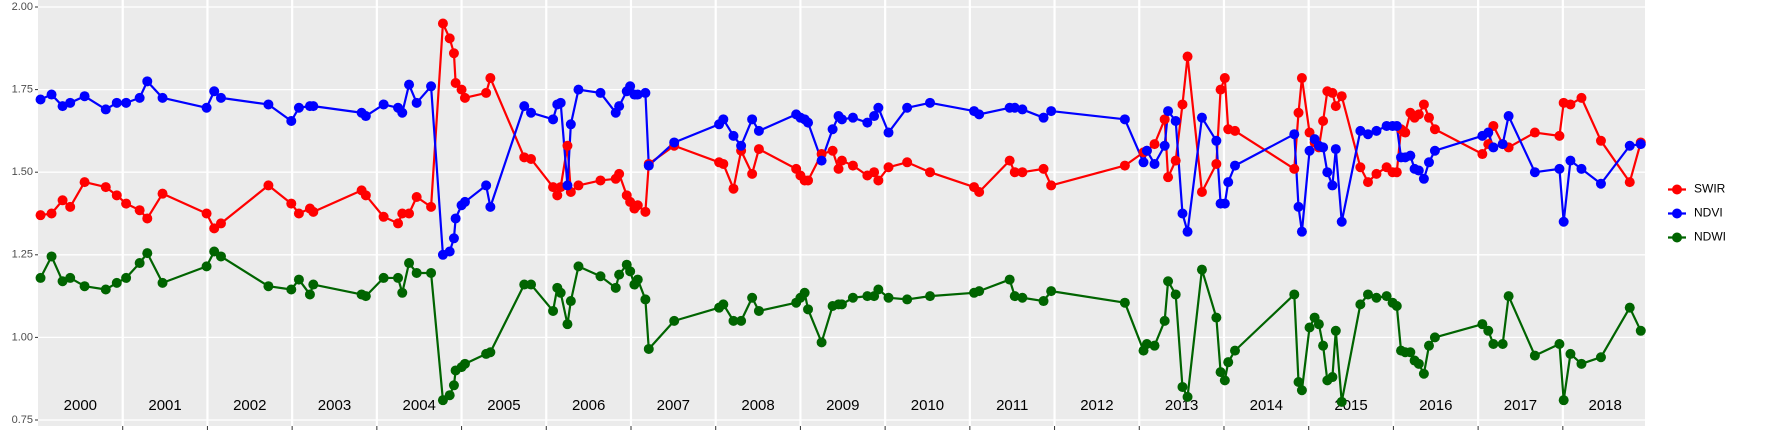  I want to click on year-label: 2008, so click(757, 405).